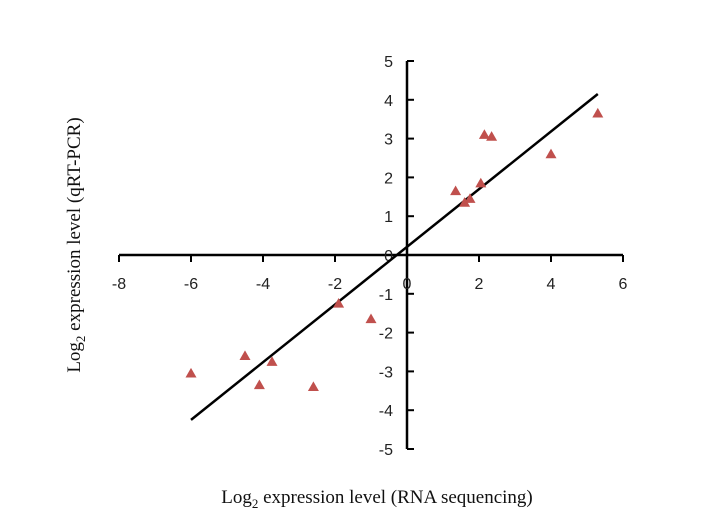 This screenshot has width=725, height=524. What do you see at coordinates (407, 284) in the screenshot?
I see `x-tick-label: 0` at bounding box center [407, 284].